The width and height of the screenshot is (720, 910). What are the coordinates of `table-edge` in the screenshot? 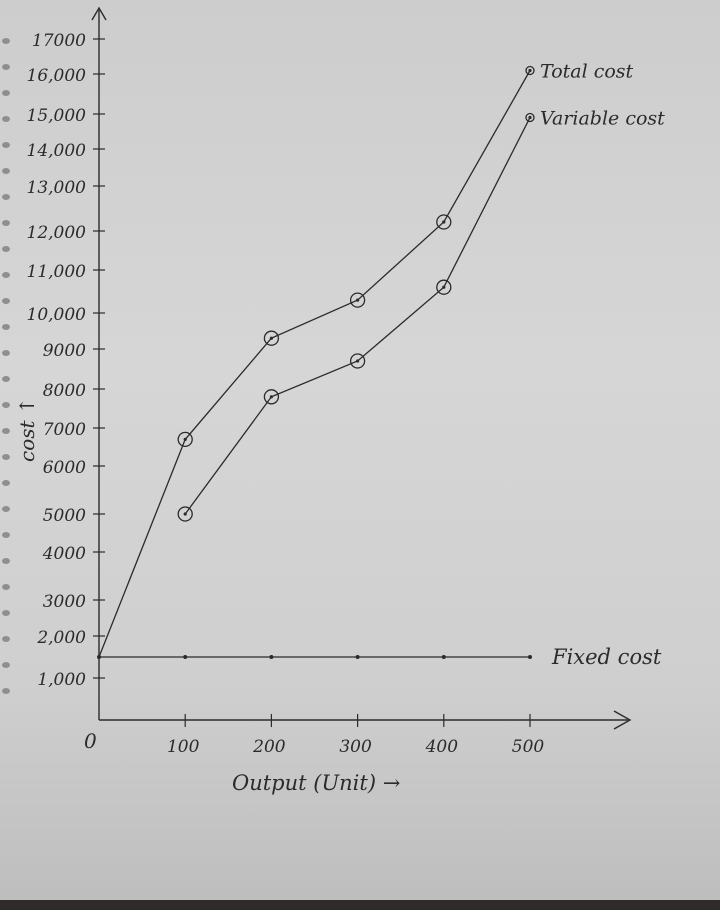 It's located at (360, 905).